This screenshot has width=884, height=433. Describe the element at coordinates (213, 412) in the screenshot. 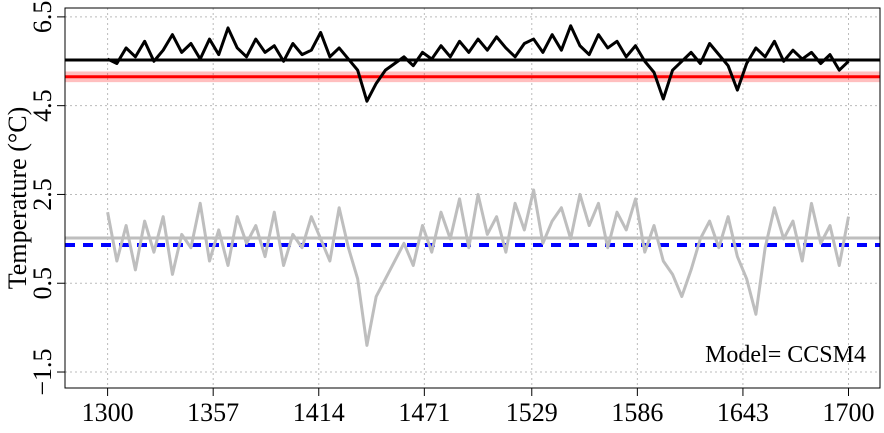

I see `x-tick-label: 1357` at that location.